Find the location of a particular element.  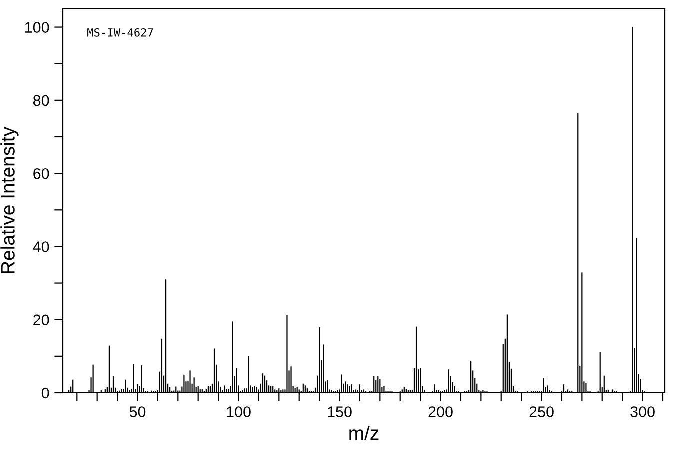

y-tick-label: 40 is located at coordinates (41, 247).